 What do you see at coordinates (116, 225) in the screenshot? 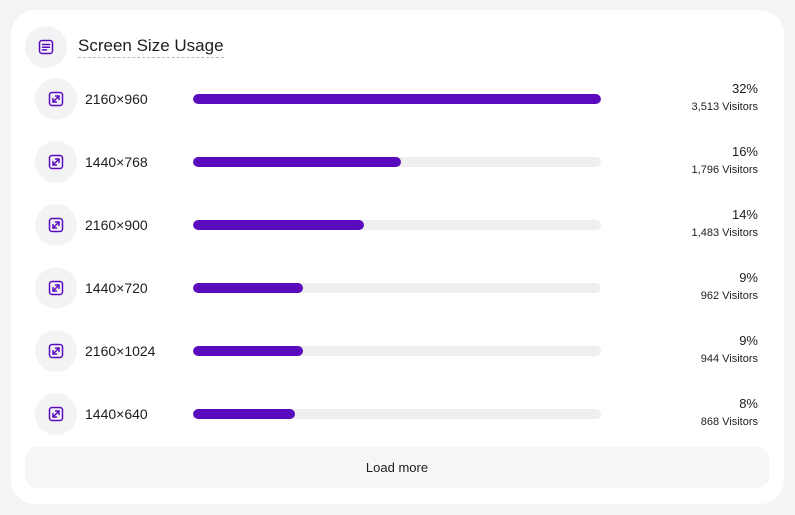
I see `resolution-label: 2160×900` at bounding box center [116, 225].